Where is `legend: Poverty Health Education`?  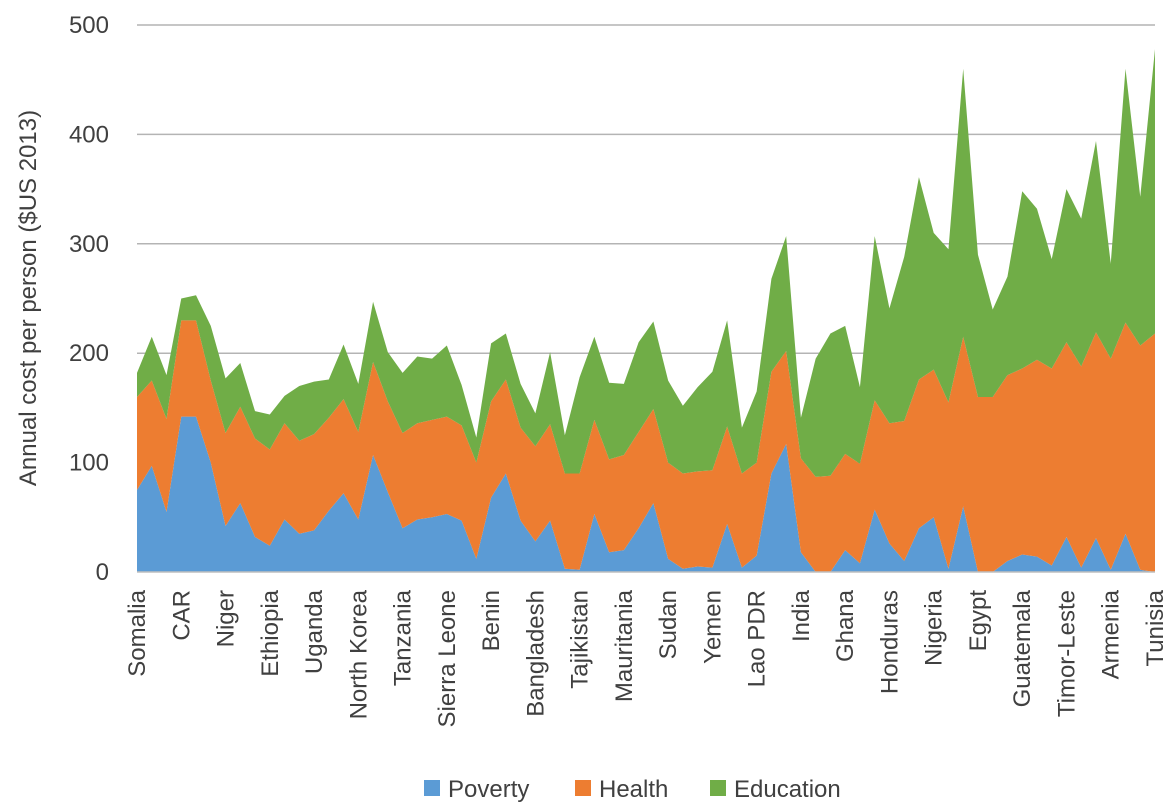 legend: Poverty Health Education is located at coordinates (632, 789).